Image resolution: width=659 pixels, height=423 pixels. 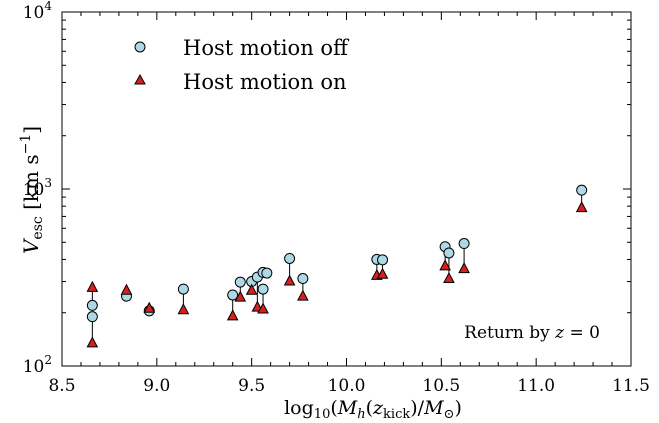 I want to click on x-tick-label: 8.5, so click(x=61, y=386).